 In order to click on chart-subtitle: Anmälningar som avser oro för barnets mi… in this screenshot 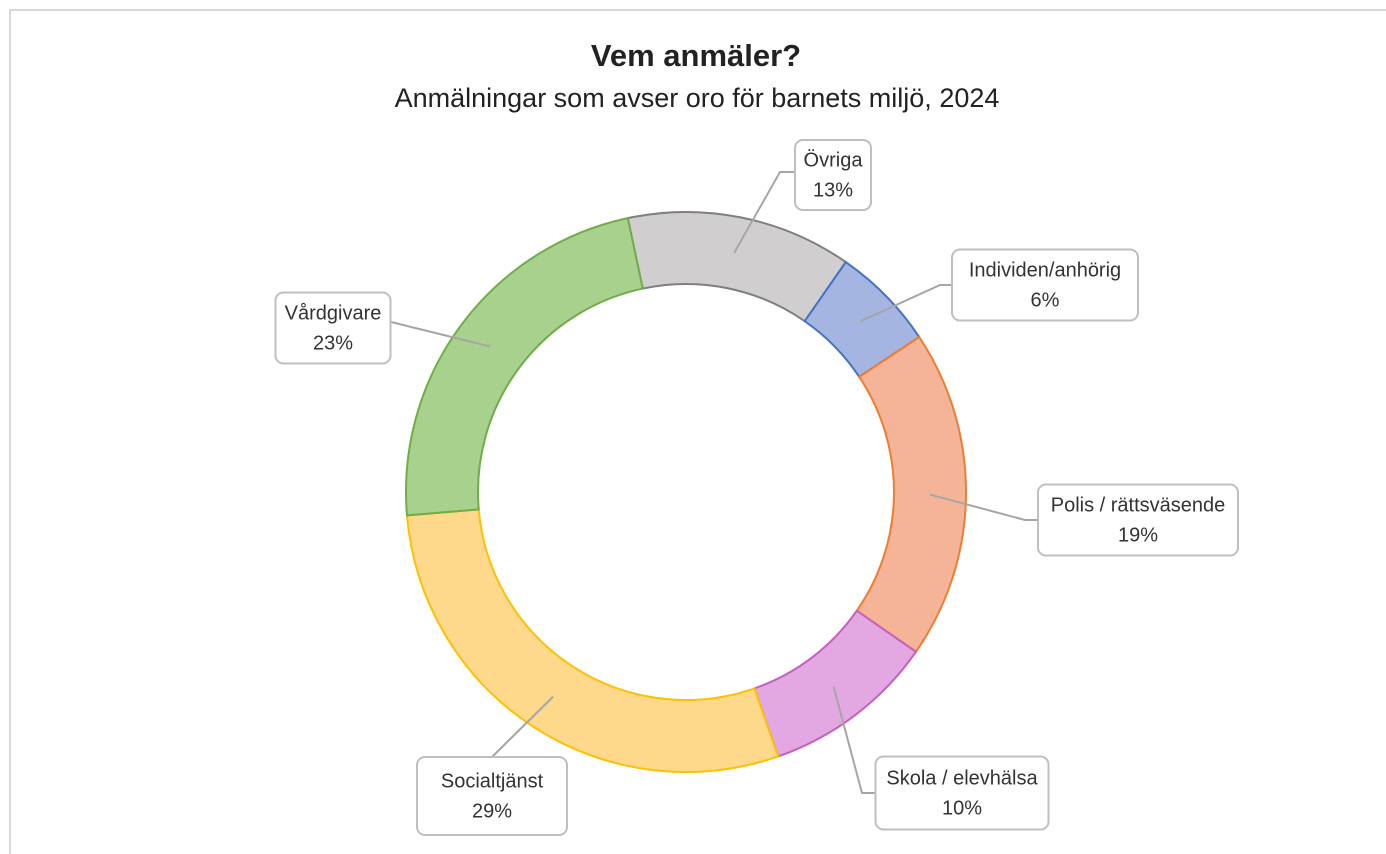, I will do `click(697, 98)`.